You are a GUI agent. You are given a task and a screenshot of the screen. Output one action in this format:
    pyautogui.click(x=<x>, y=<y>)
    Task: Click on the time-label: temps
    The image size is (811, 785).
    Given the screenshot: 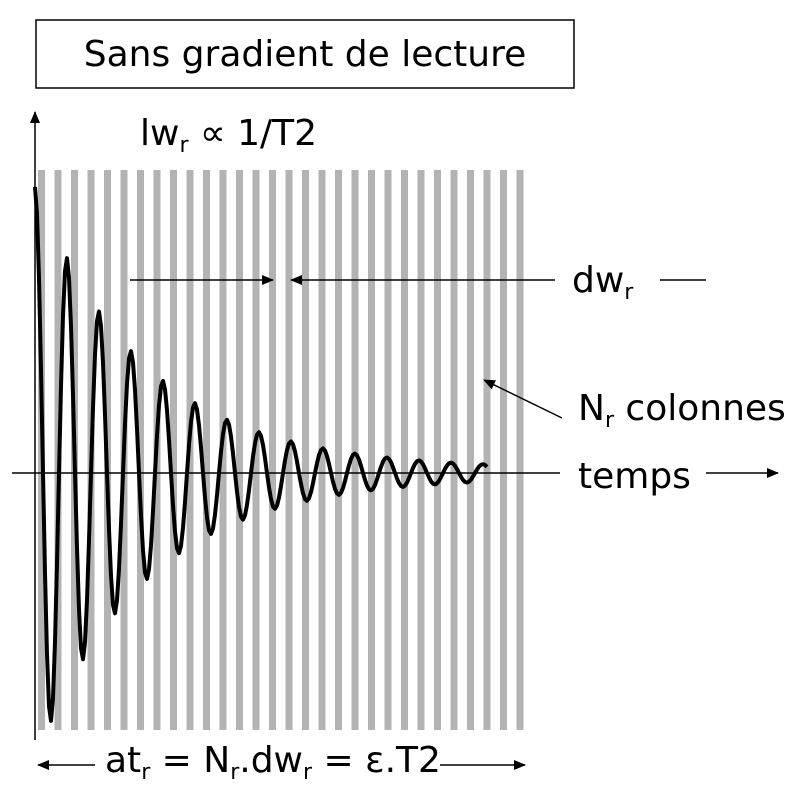 What is the action you would take?
    pyautogui.click(x=634, y=476)
    